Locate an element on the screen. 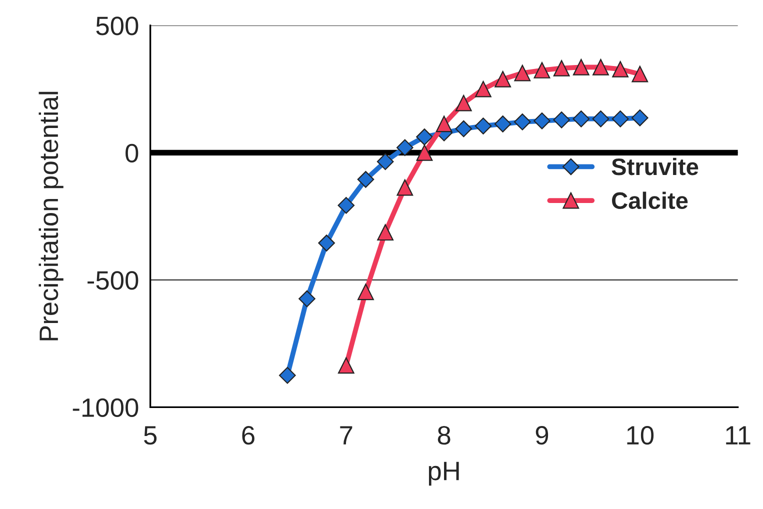 This screenshot has height=509, width=763. x-tick-label: 11 is located at coordinates (738, 435).